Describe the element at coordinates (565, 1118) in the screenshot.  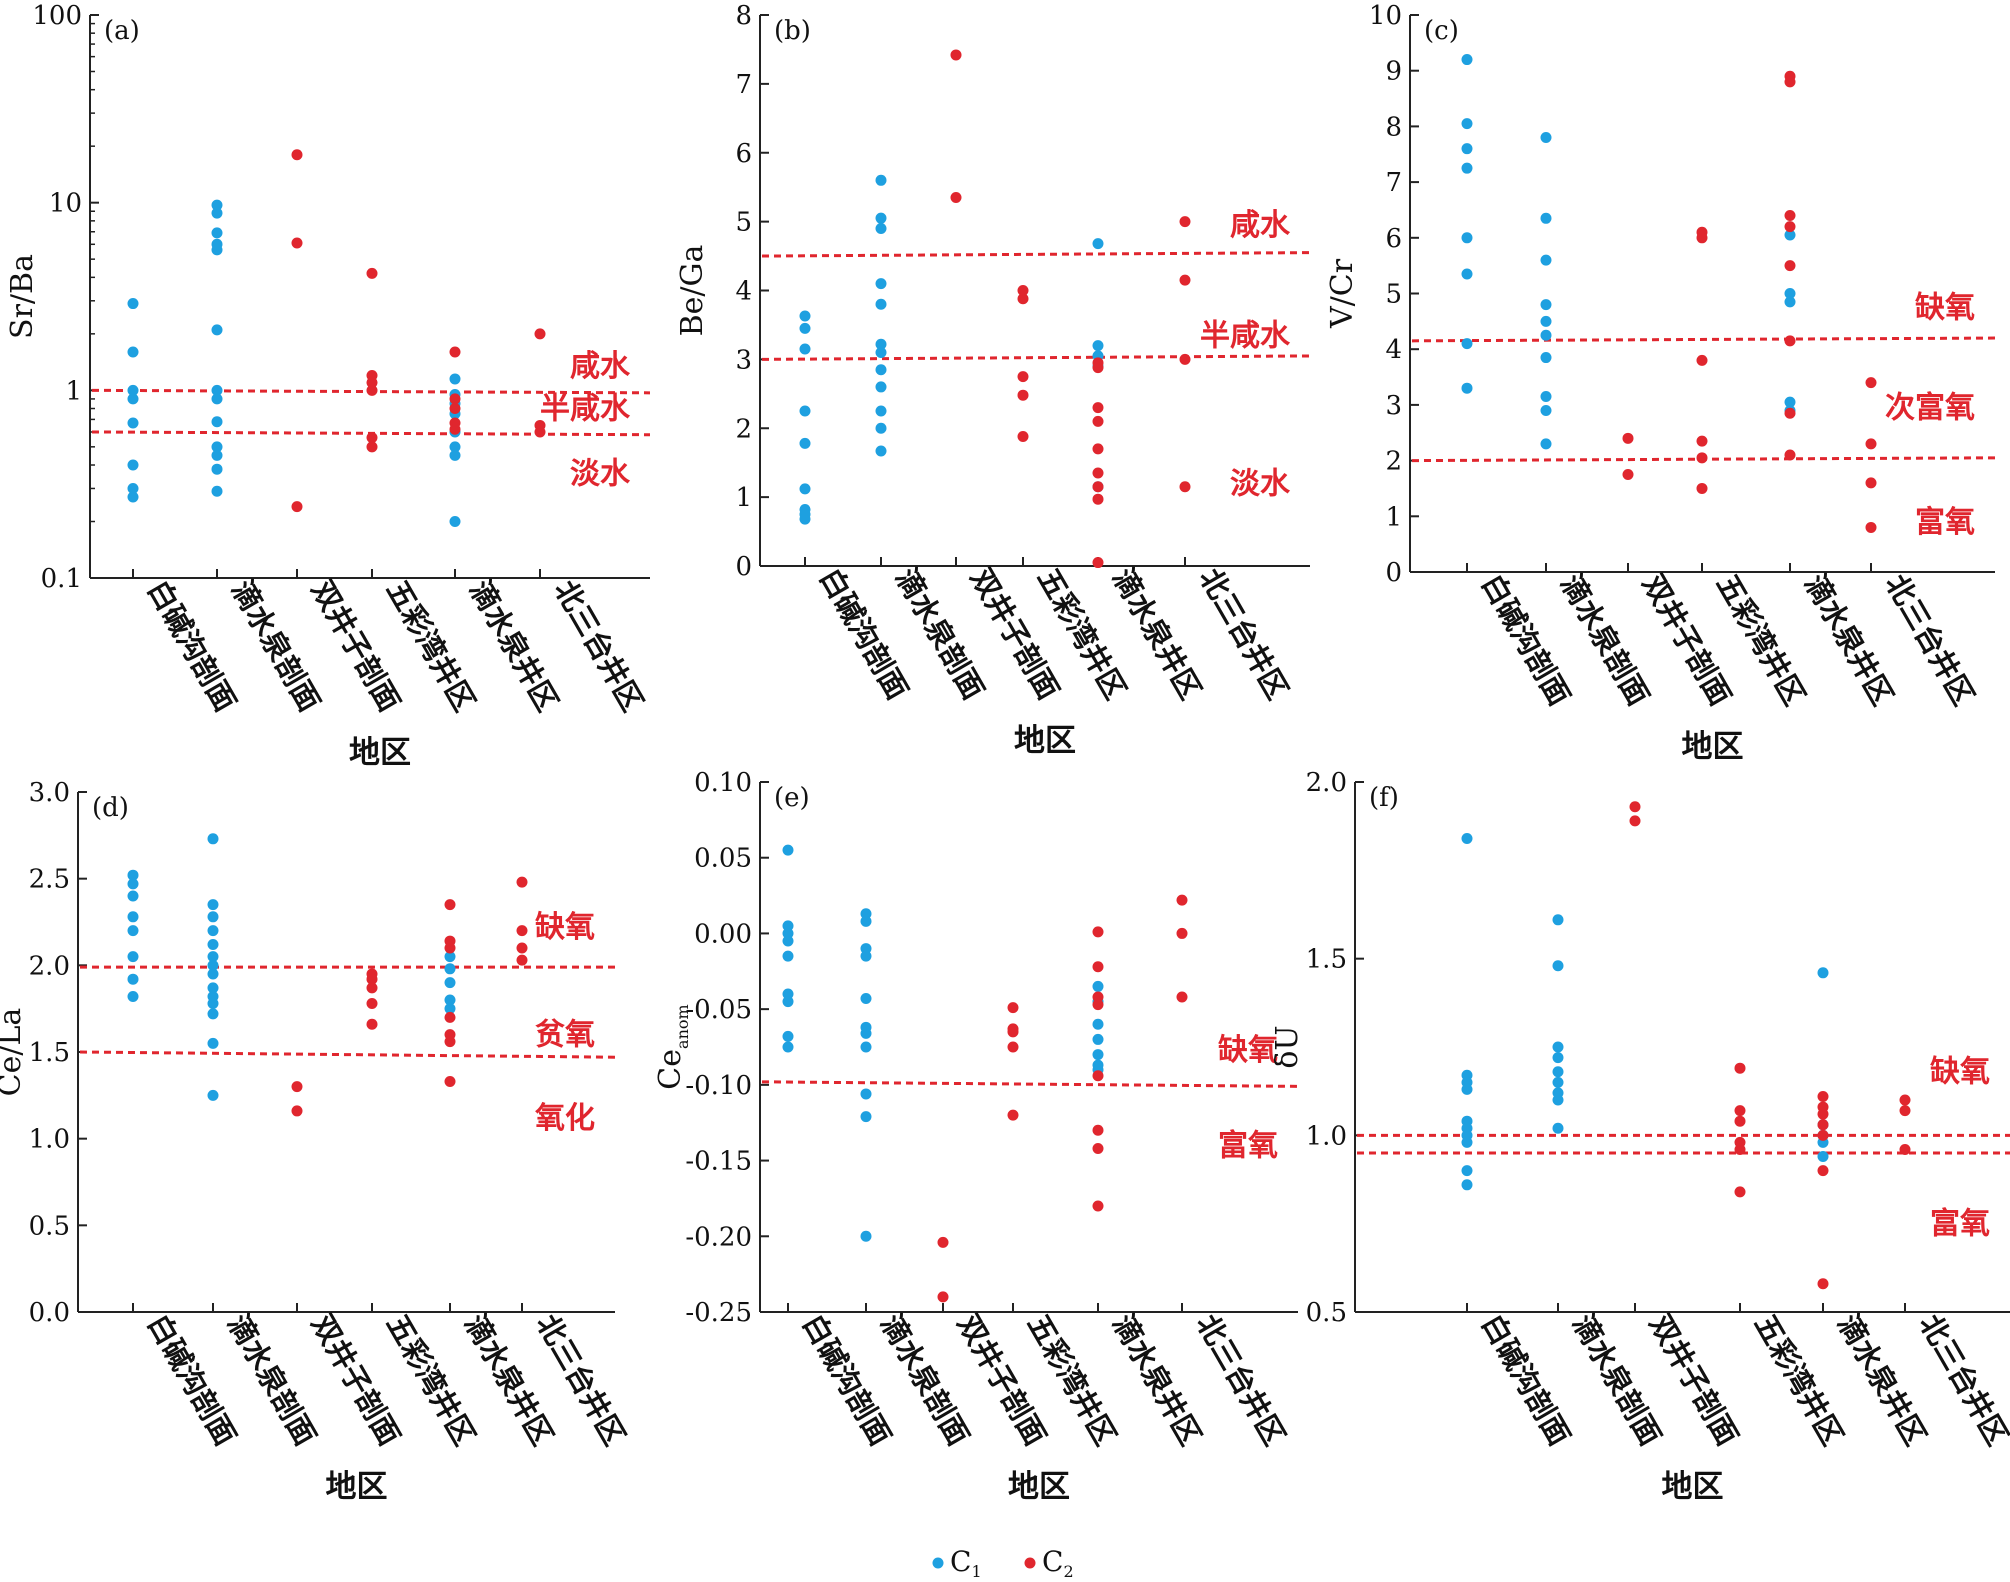
I see `zone-label: 氧化` at that location.